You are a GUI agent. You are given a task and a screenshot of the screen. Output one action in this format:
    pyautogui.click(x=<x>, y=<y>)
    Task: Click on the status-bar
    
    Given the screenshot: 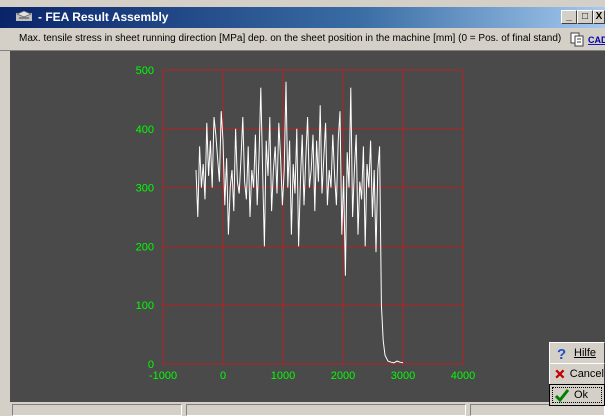 What is the action you would take?
    pyautogui.click(x=307, y=409)
    